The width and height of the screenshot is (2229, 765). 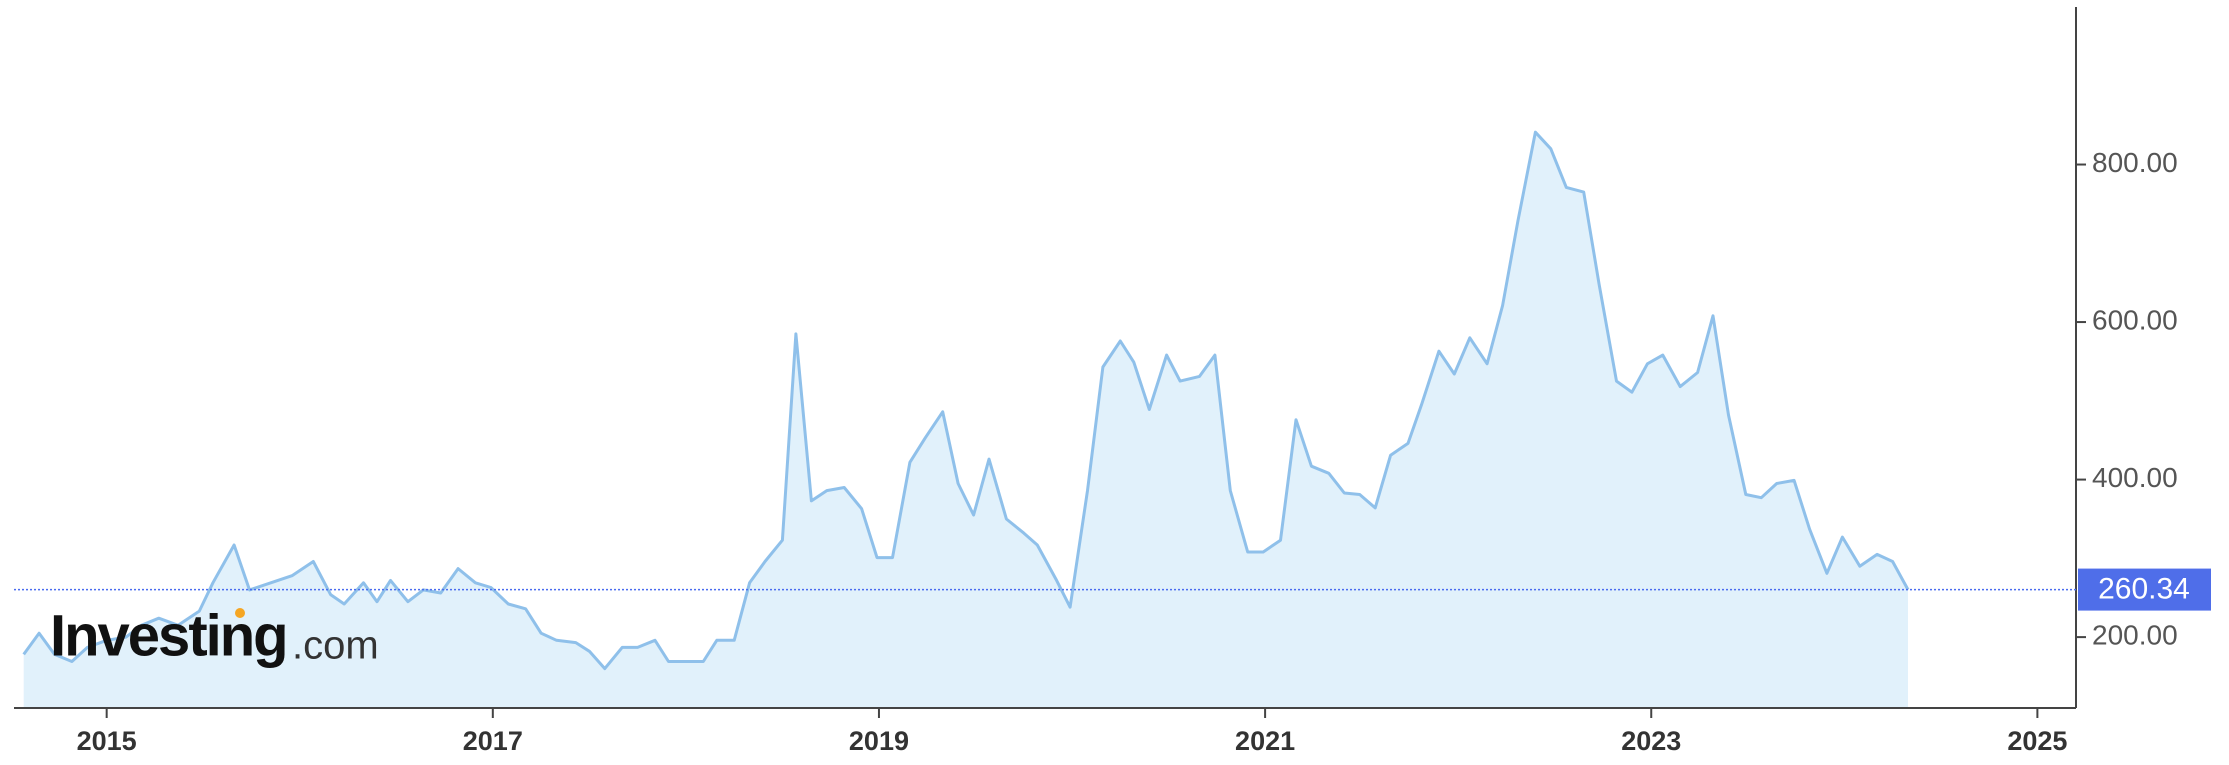 I want to click on last-price-label: 260.34, so click(x=2144, y=589).